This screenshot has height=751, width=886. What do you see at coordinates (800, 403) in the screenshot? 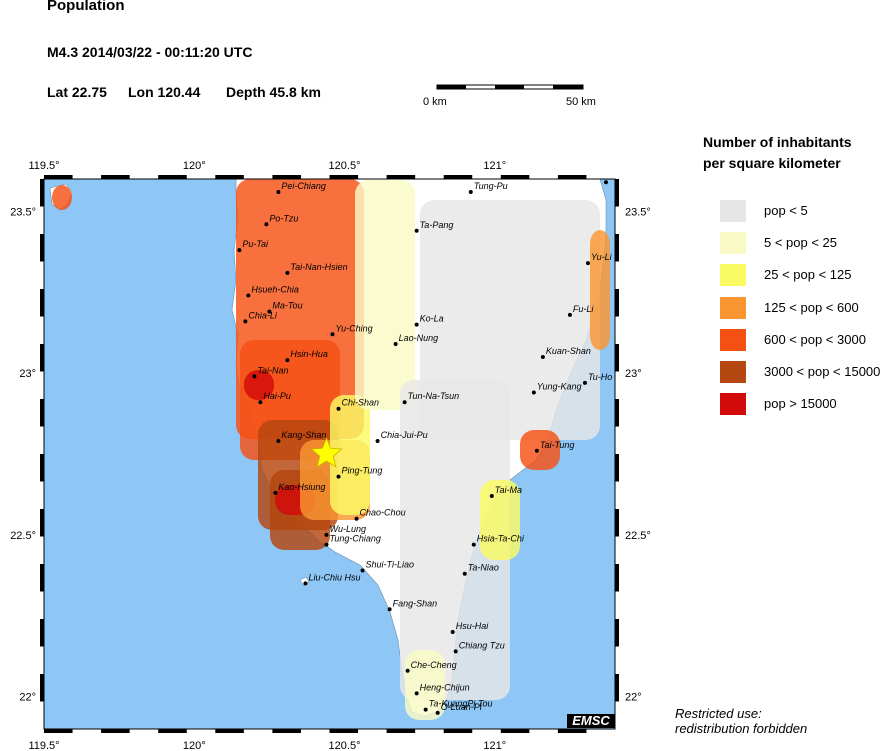
I see `legend-label: pop > 15000` at bounding box center [800, 403].